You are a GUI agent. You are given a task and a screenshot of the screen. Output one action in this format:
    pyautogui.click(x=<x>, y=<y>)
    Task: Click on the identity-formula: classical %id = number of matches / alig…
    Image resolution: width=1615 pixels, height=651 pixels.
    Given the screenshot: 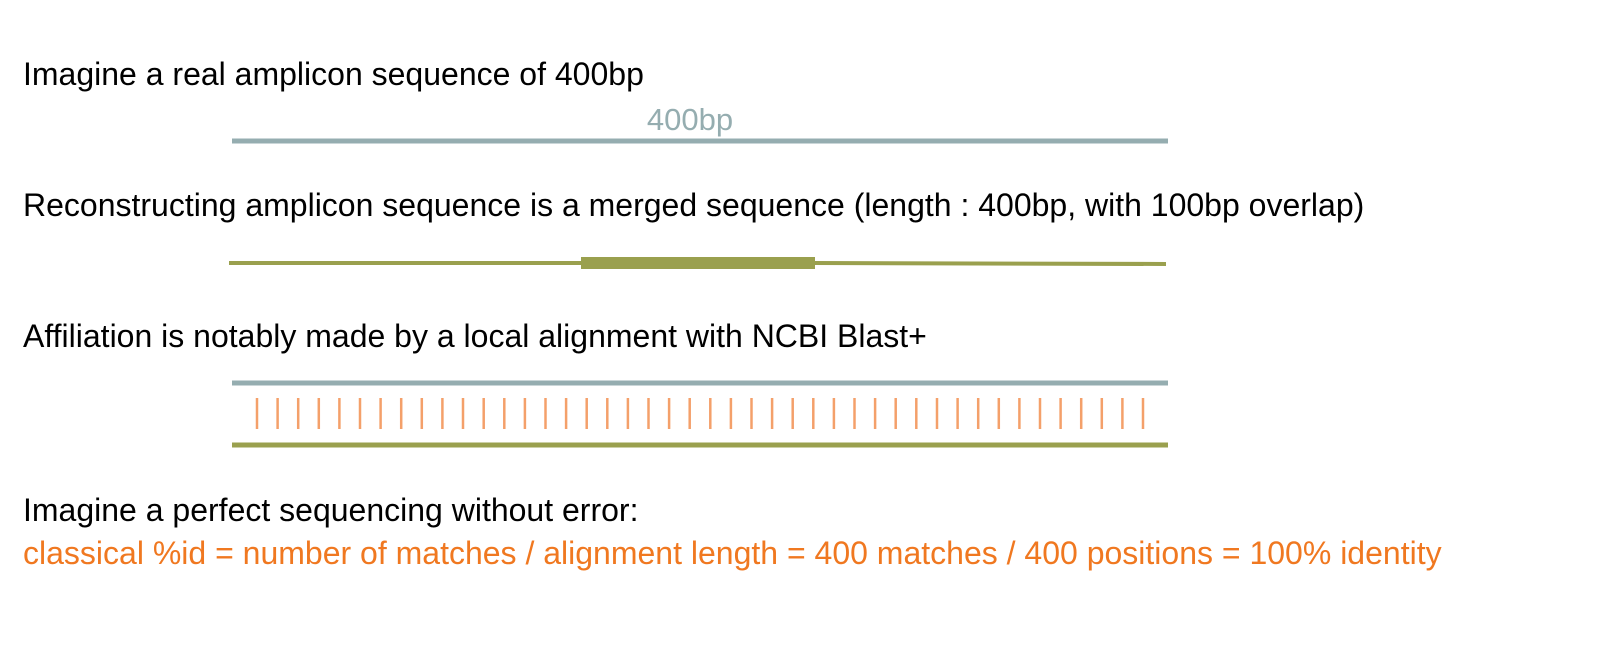 What is the action you would take?
    pyautogui.click(x=732, y=553)
    